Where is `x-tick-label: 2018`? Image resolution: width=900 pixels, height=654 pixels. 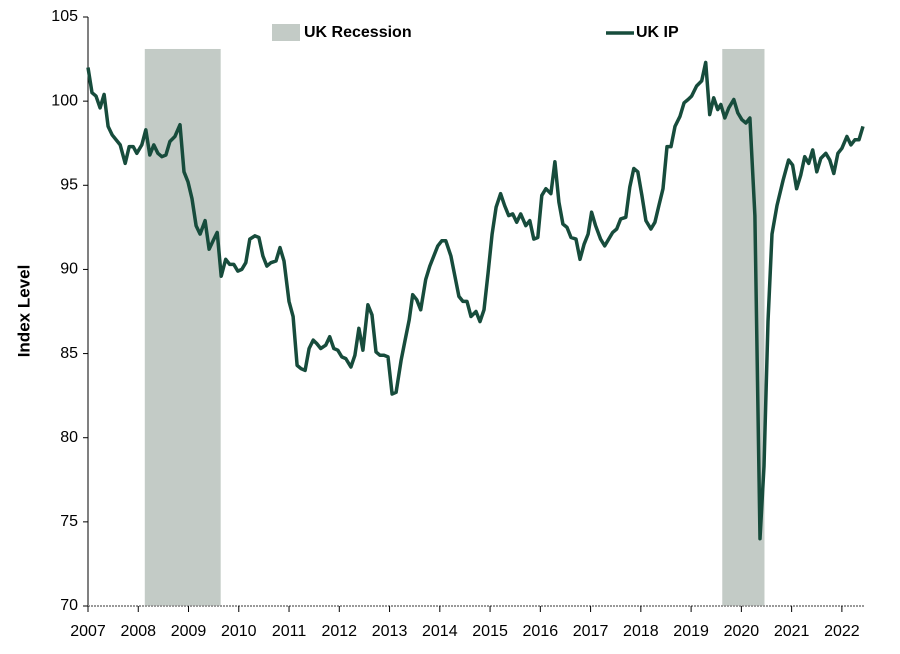
x-tick-label: 2018 is located at coordinates (641, 631).